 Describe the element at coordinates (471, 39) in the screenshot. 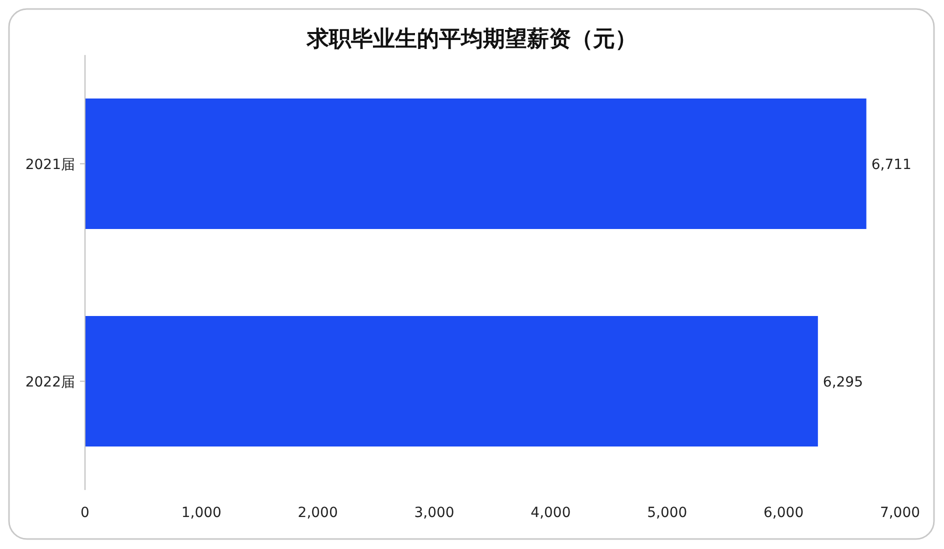

I see `chart-title: 求职毕业生的平均期望薪资（元）` at that location.